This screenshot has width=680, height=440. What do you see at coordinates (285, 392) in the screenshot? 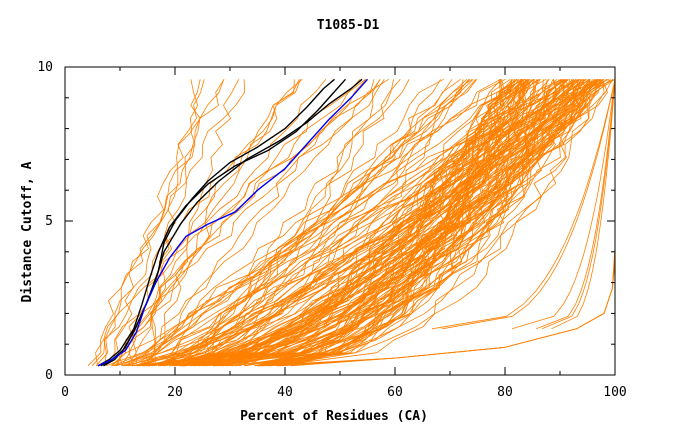
I see `x-tick-label: 40` at bounding box center [285, 392].